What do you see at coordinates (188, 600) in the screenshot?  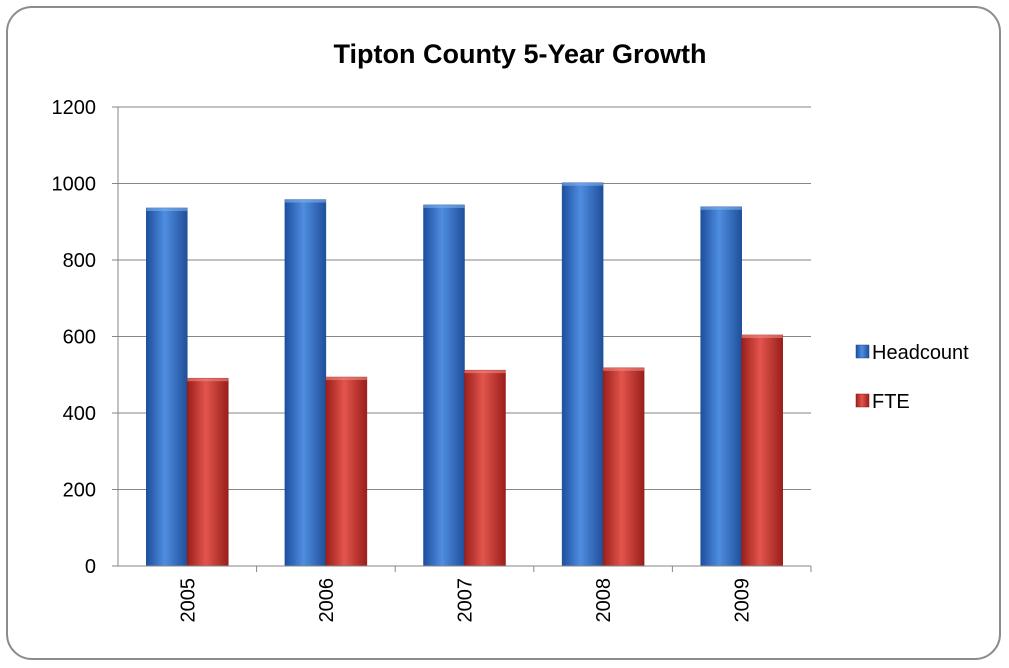 I see `x-tick-label: 2005` at bounding box center [188, 600].